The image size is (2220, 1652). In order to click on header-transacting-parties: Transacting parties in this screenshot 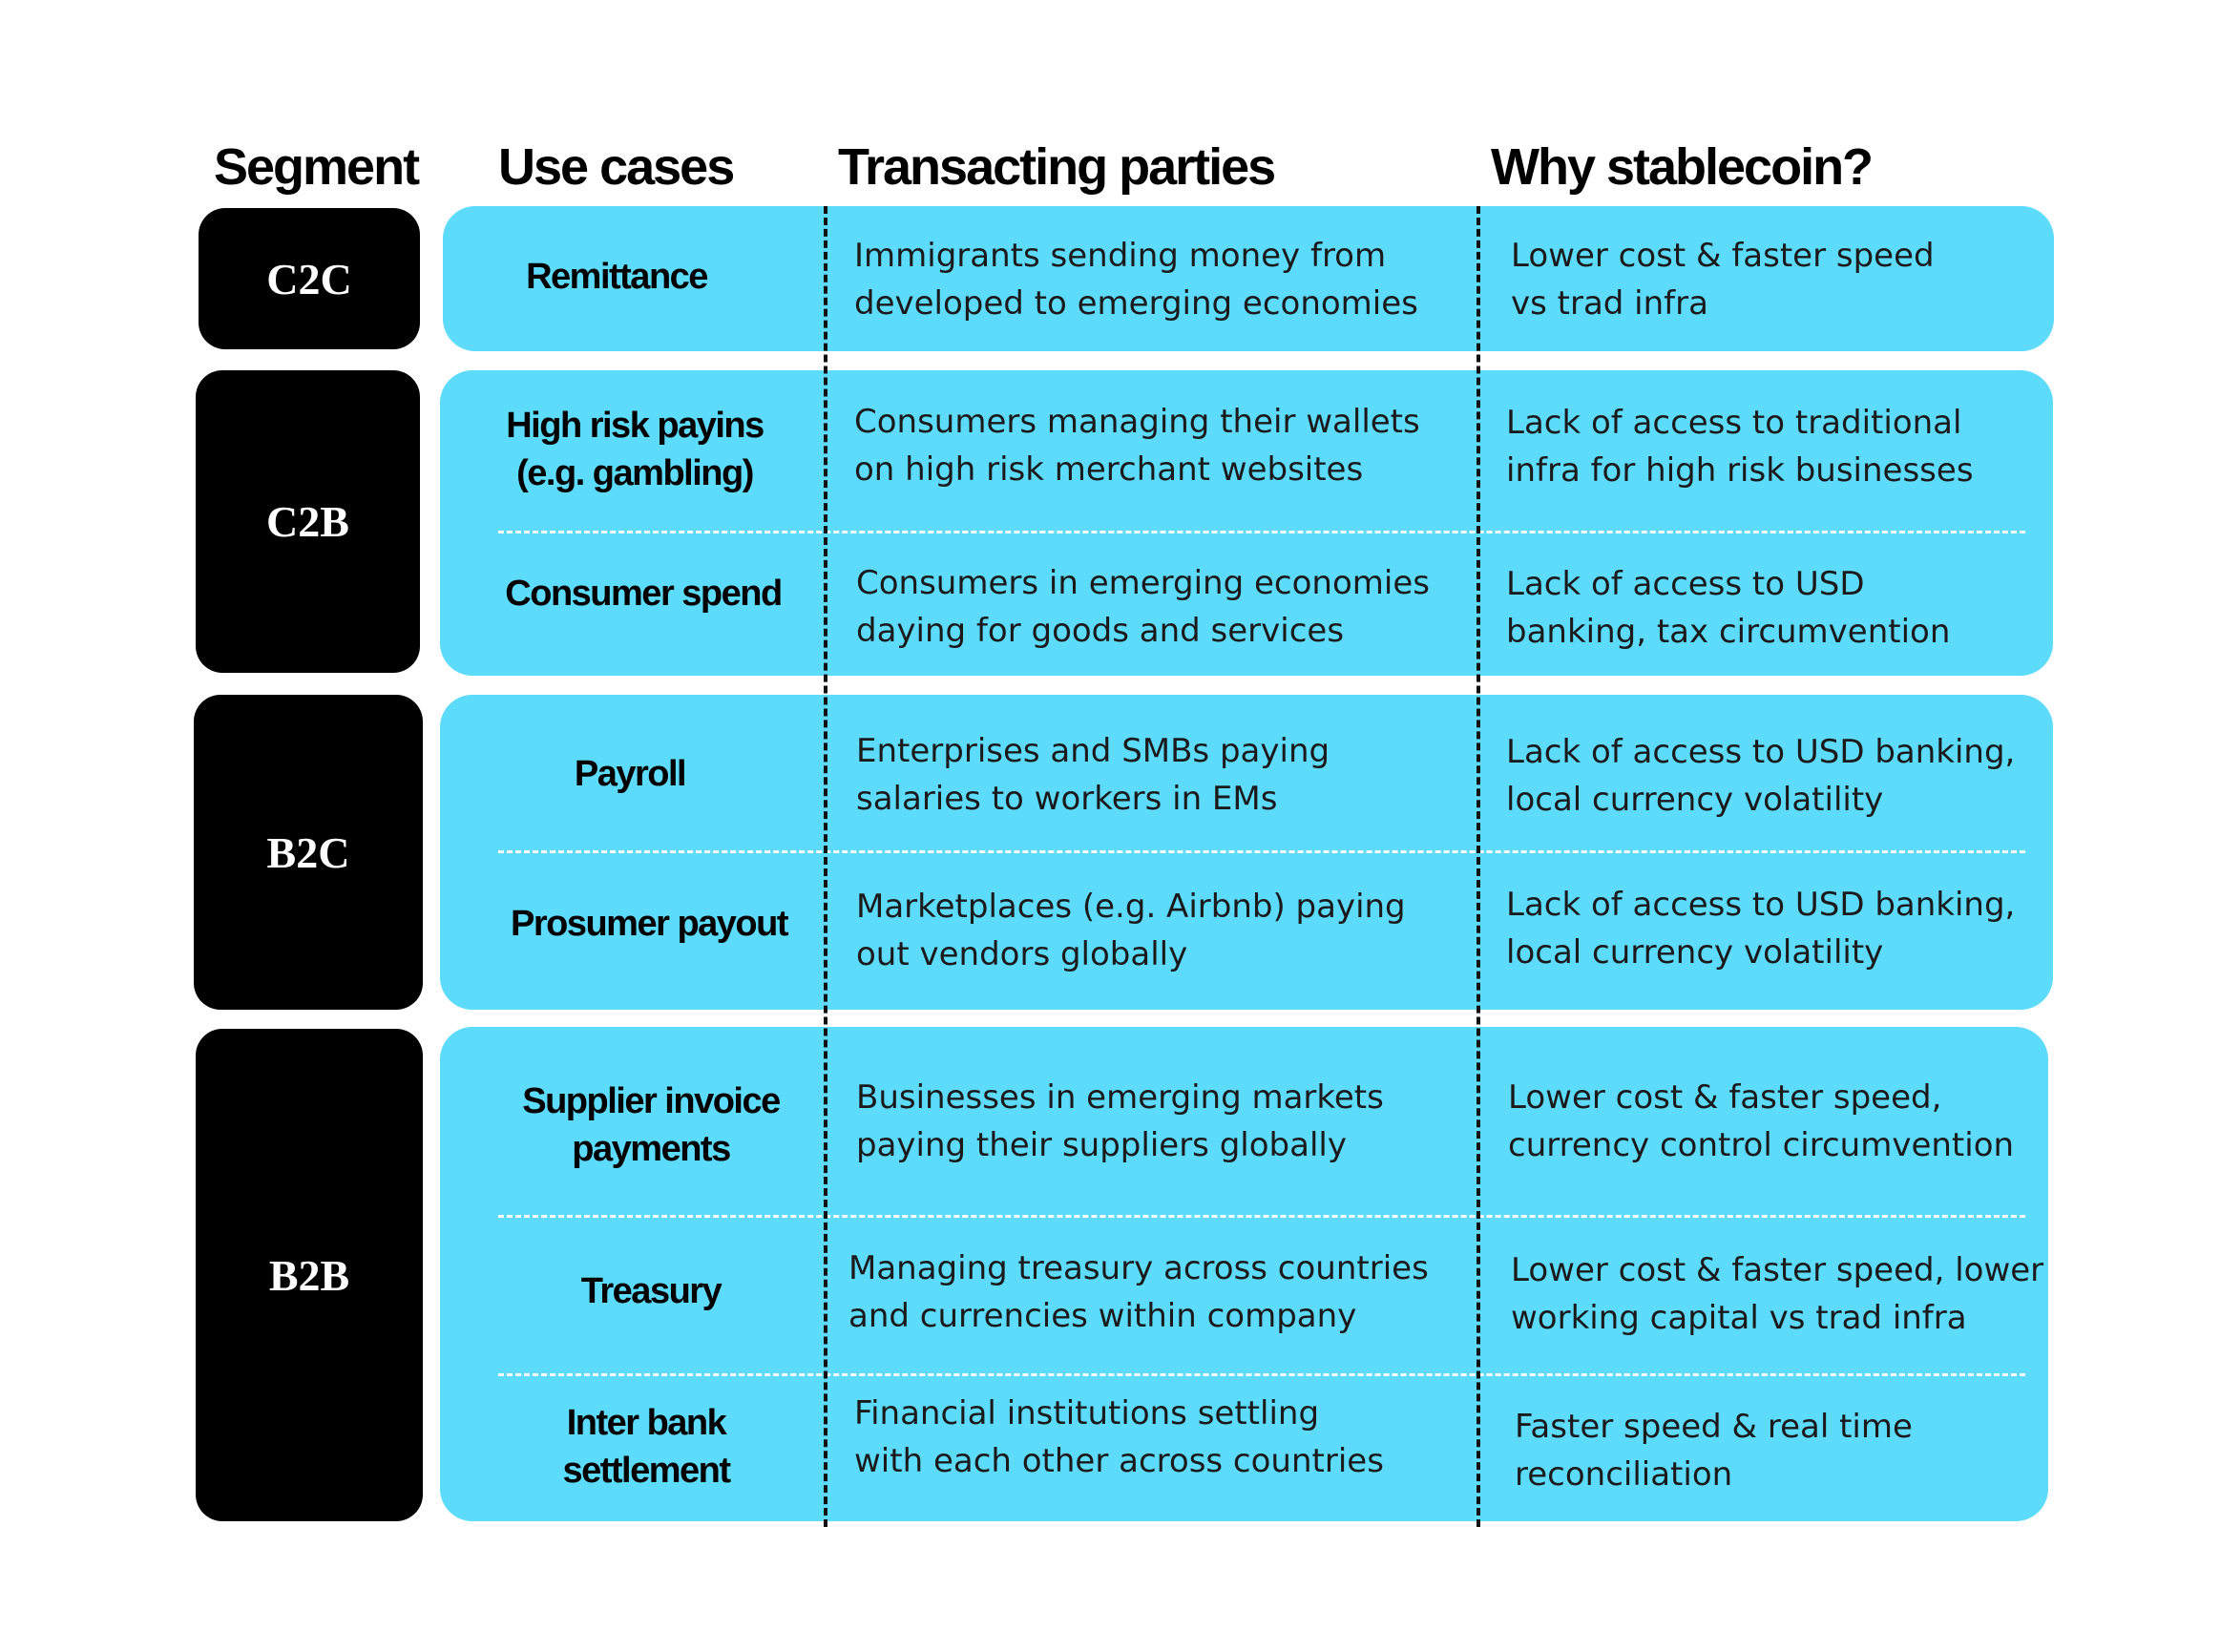, I will do `click(1057, 167)`.